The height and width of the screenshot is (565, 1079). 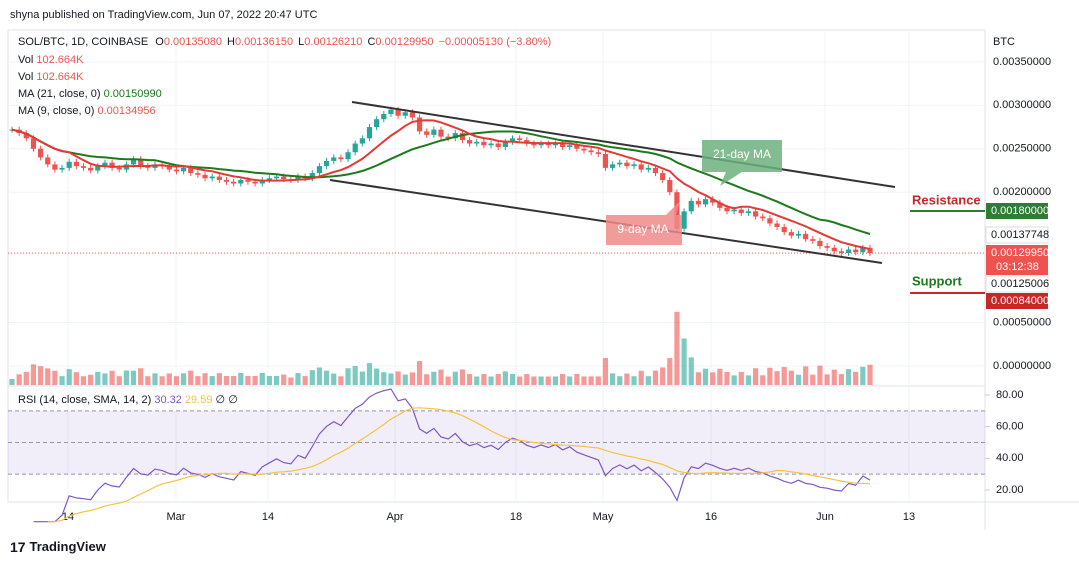 What do you see at coordinates (133, 94) in the screenshot?
I see `value: 0.00150990` at bounding box center [133, 94].